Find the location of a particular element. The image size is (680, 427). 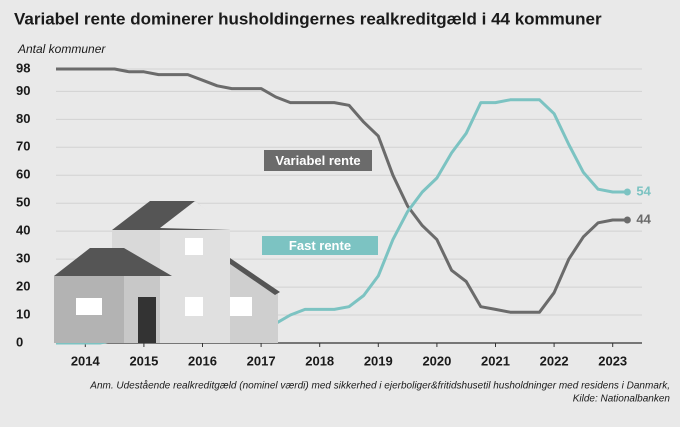

y-tick-label: 98 is located at coordinates (23, 67).